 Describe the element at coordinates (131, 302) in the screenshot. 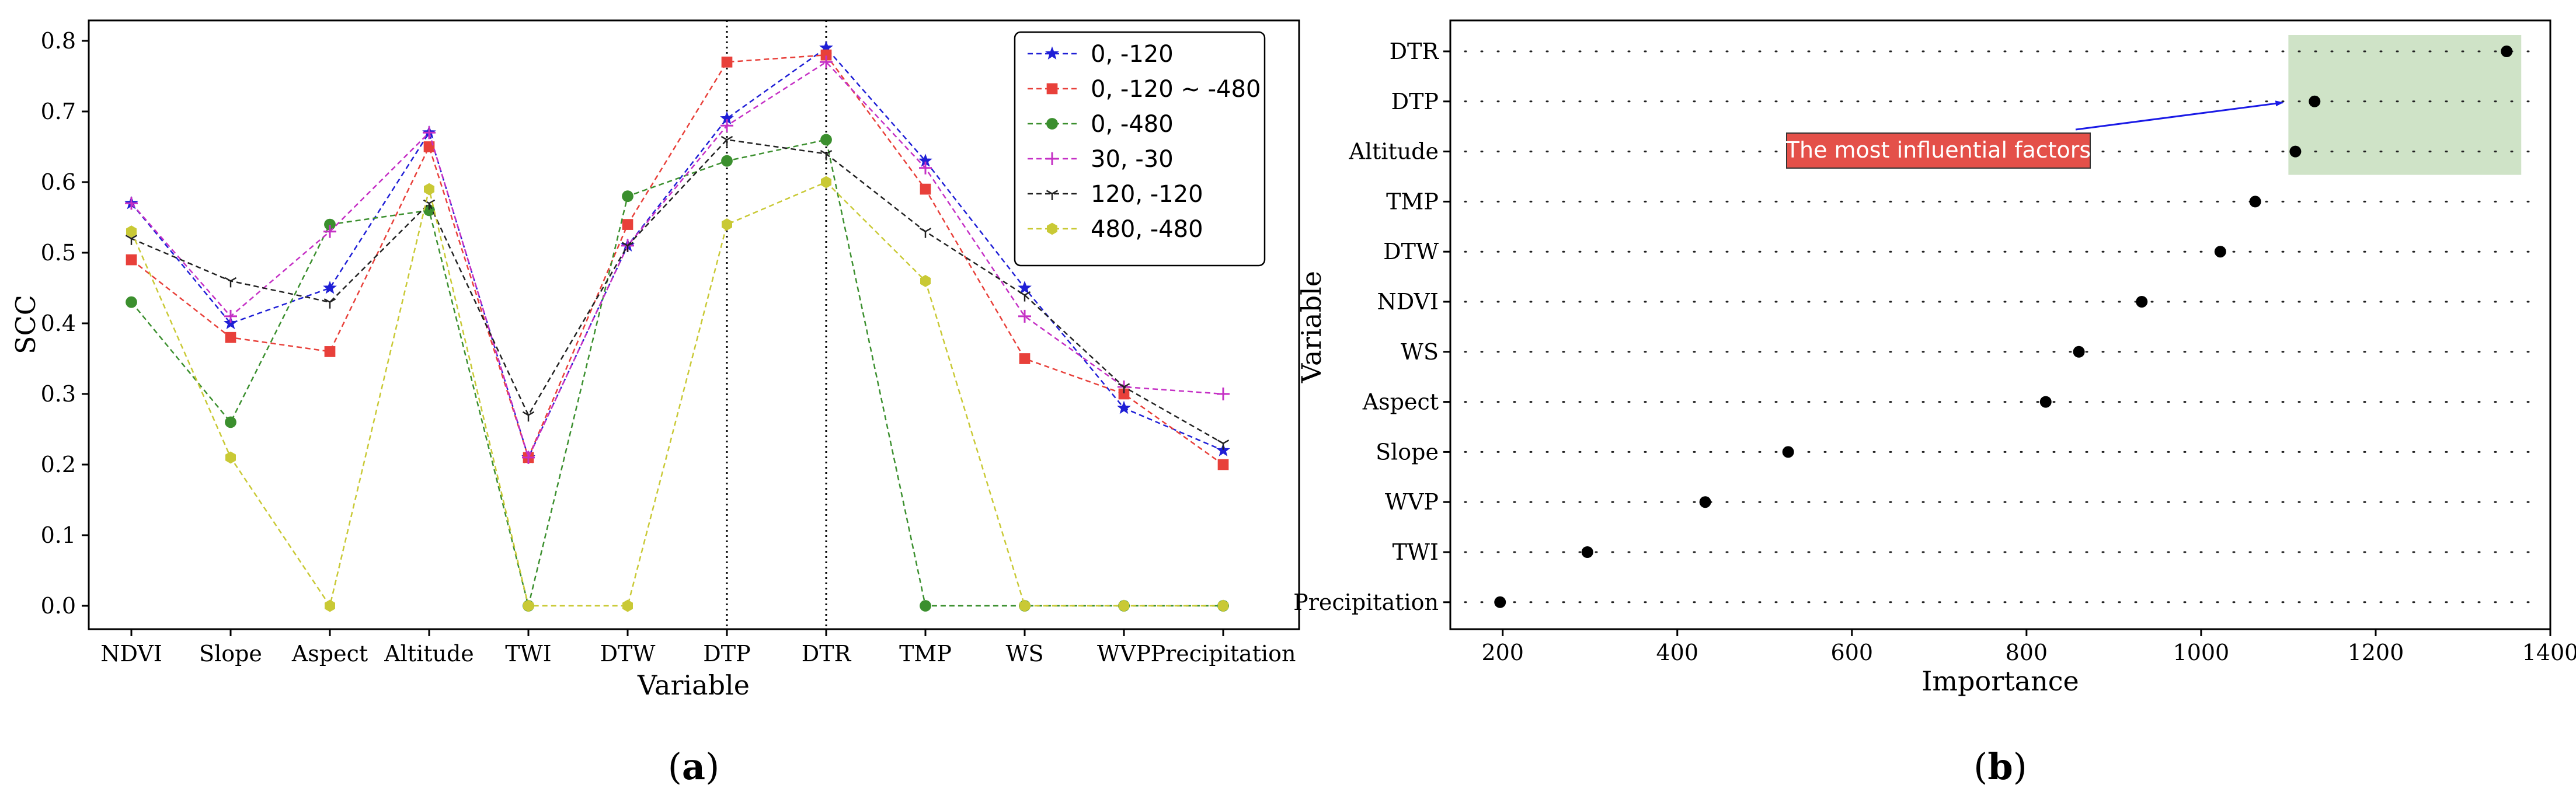

I see `point-0-480-ndvi` at that location.